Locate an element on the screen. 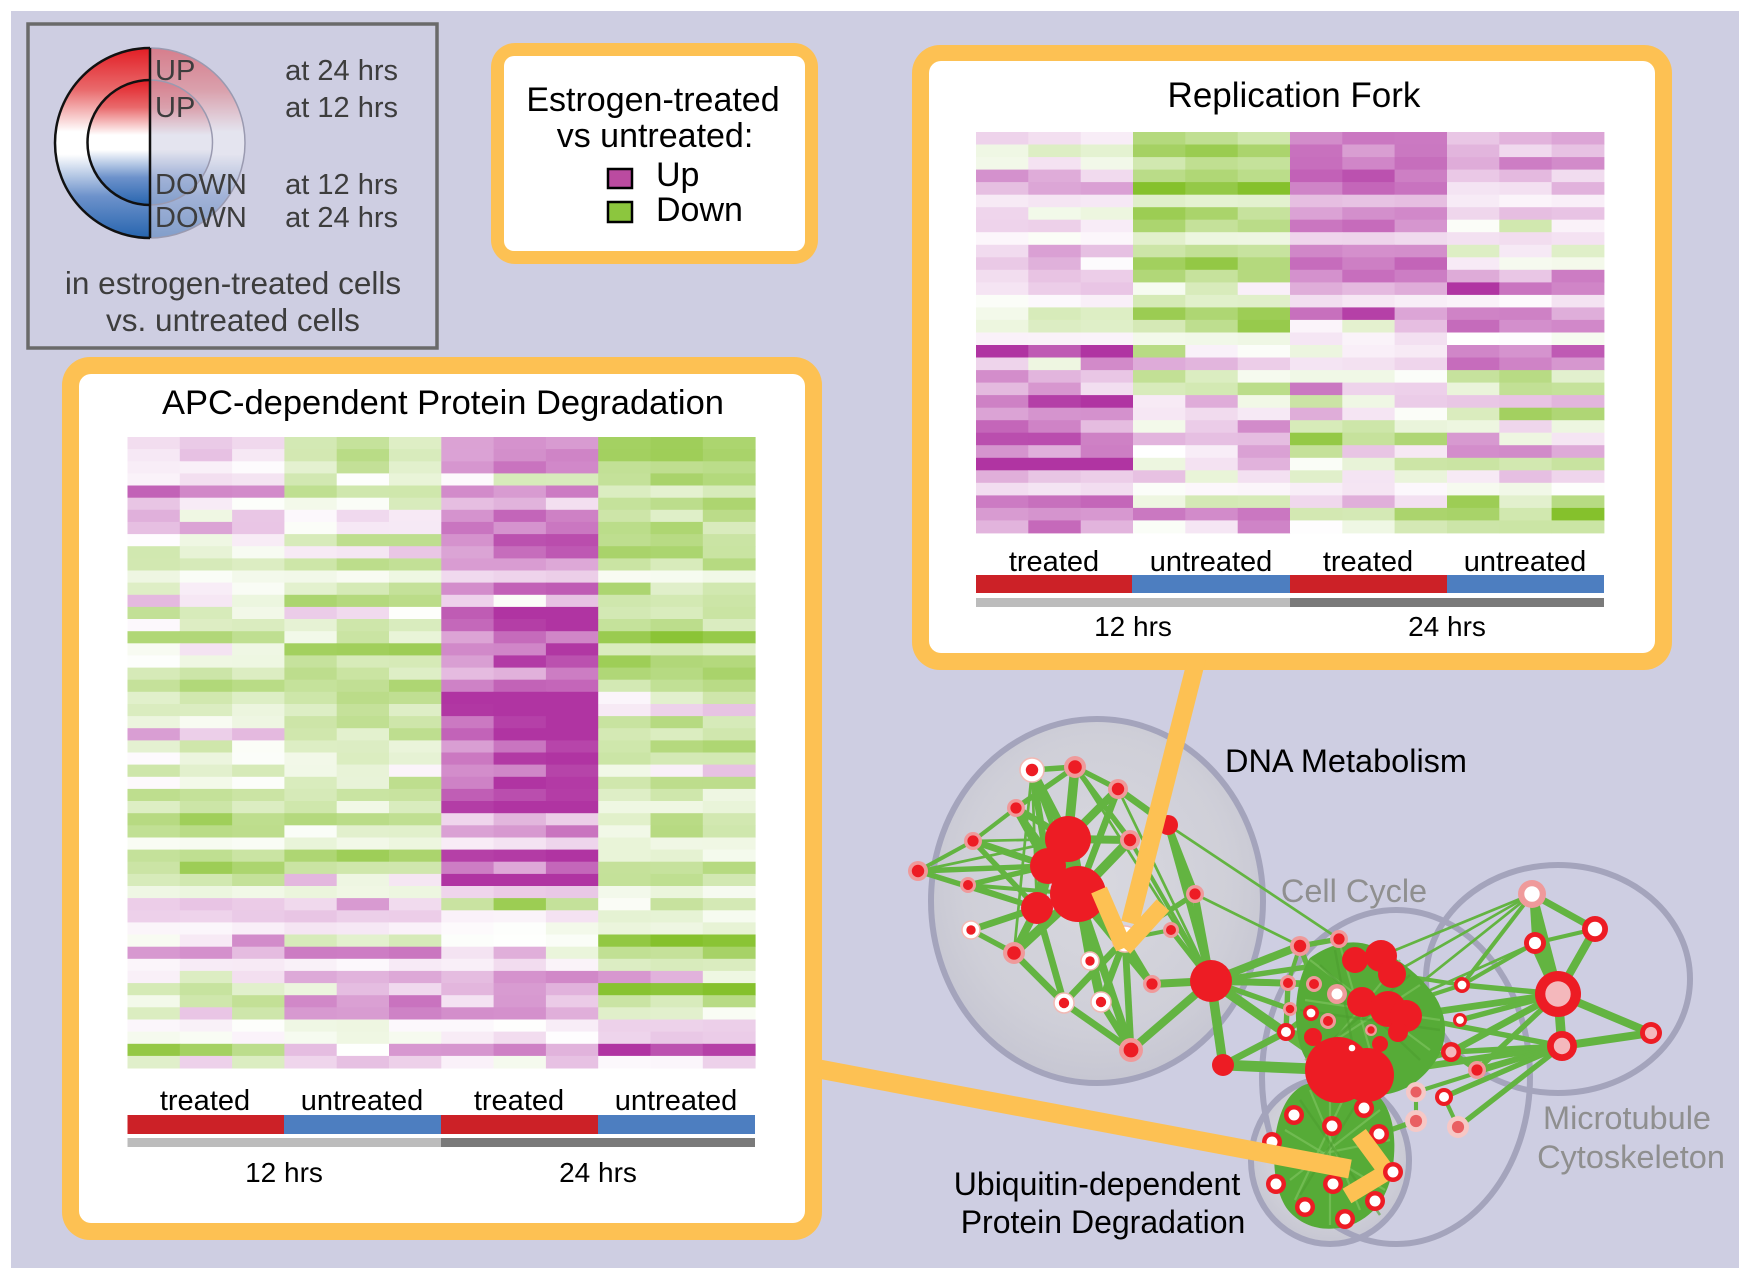  svg-text: Replication Fork is located at coordinates (1294, 95).